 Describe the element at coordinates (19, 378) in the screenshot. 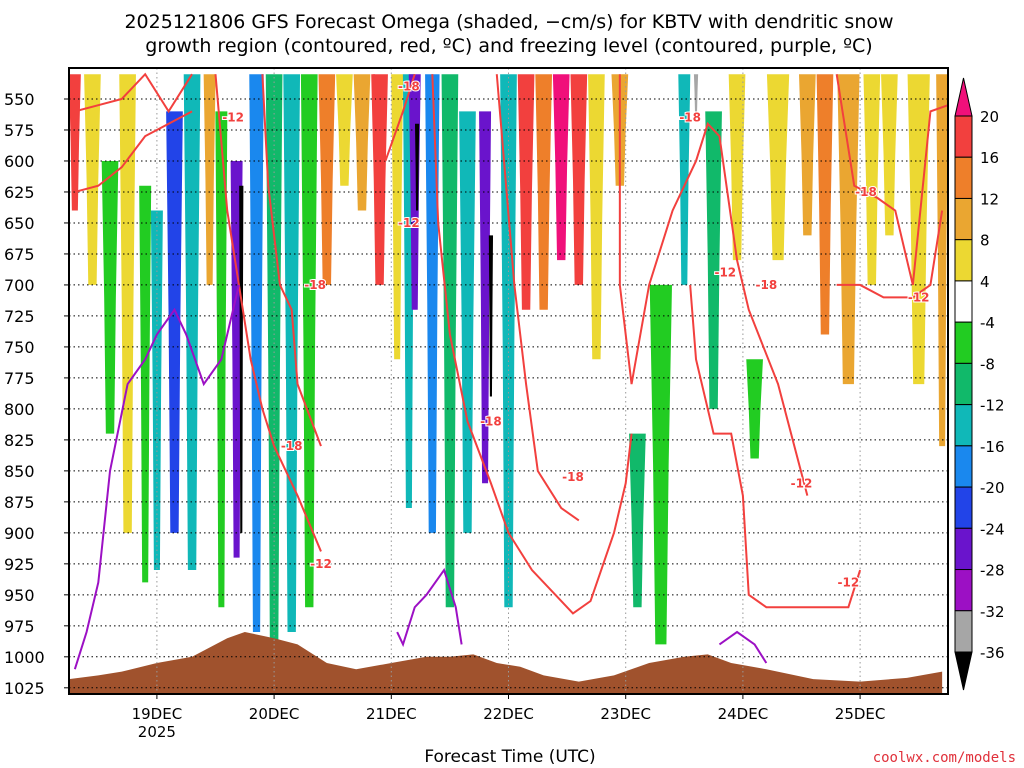

I see `y-tick-label: 775` at that location.